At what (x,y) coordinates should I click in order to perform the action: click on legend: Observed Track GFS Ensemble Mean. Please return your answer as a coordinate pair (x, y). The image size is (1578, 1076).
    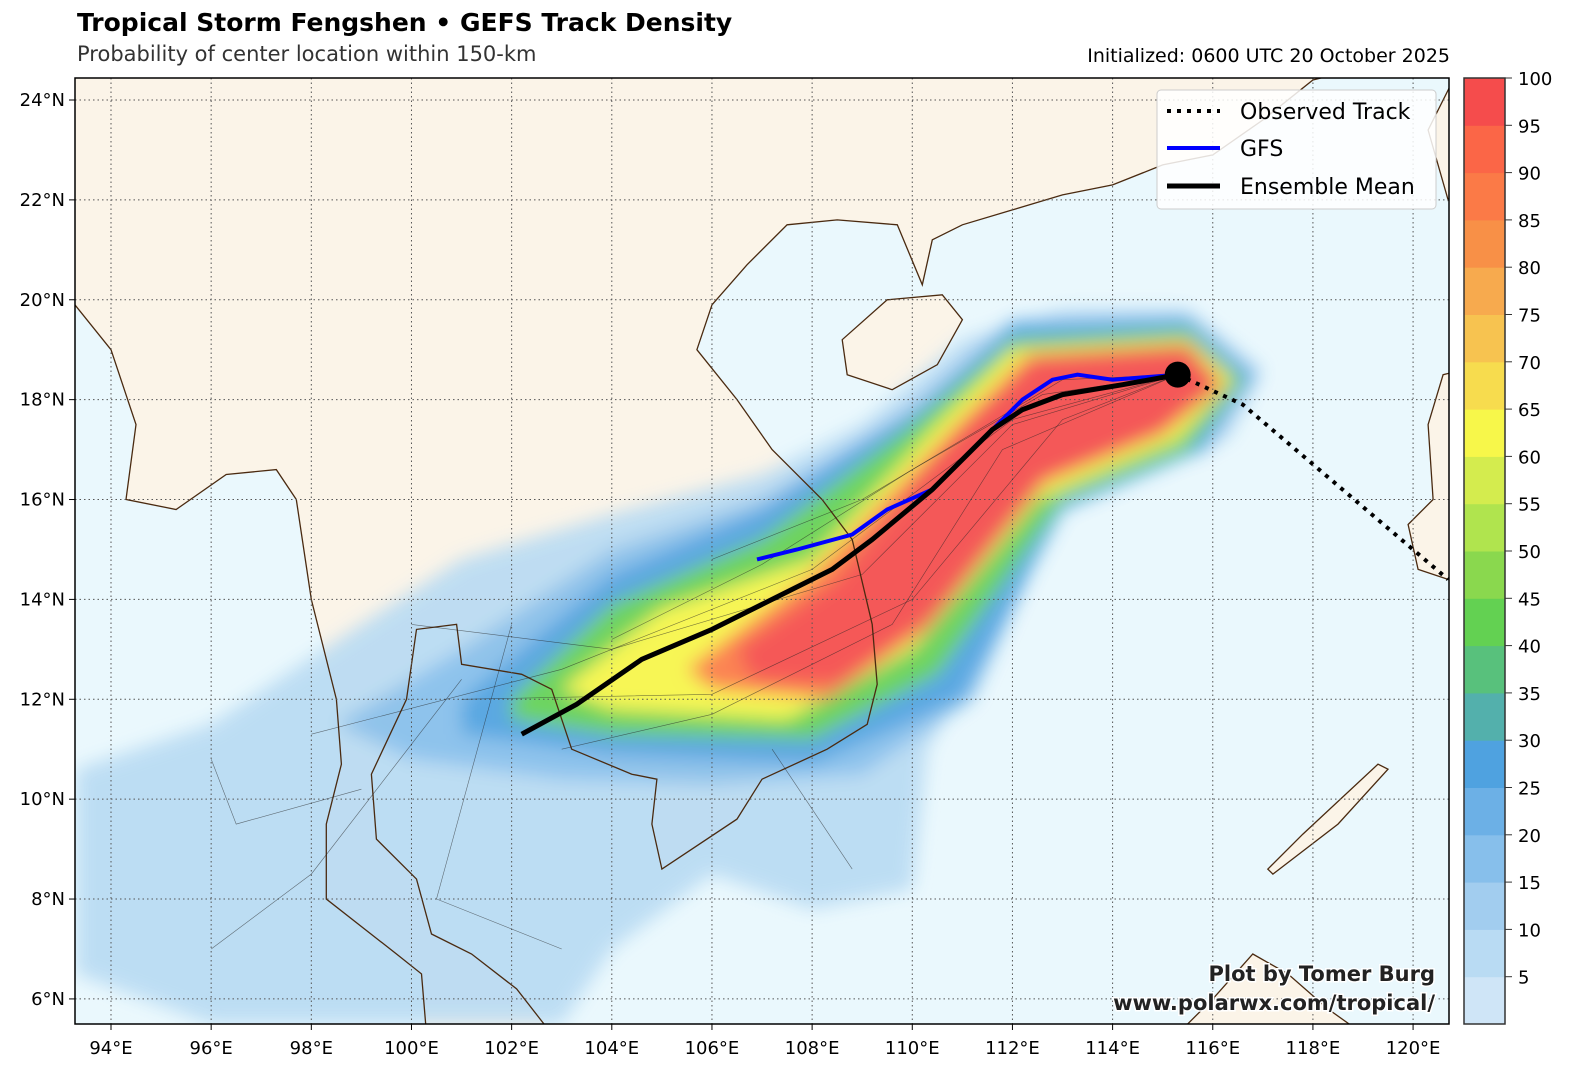
    Looking at the image, I should click on (1296, 149).